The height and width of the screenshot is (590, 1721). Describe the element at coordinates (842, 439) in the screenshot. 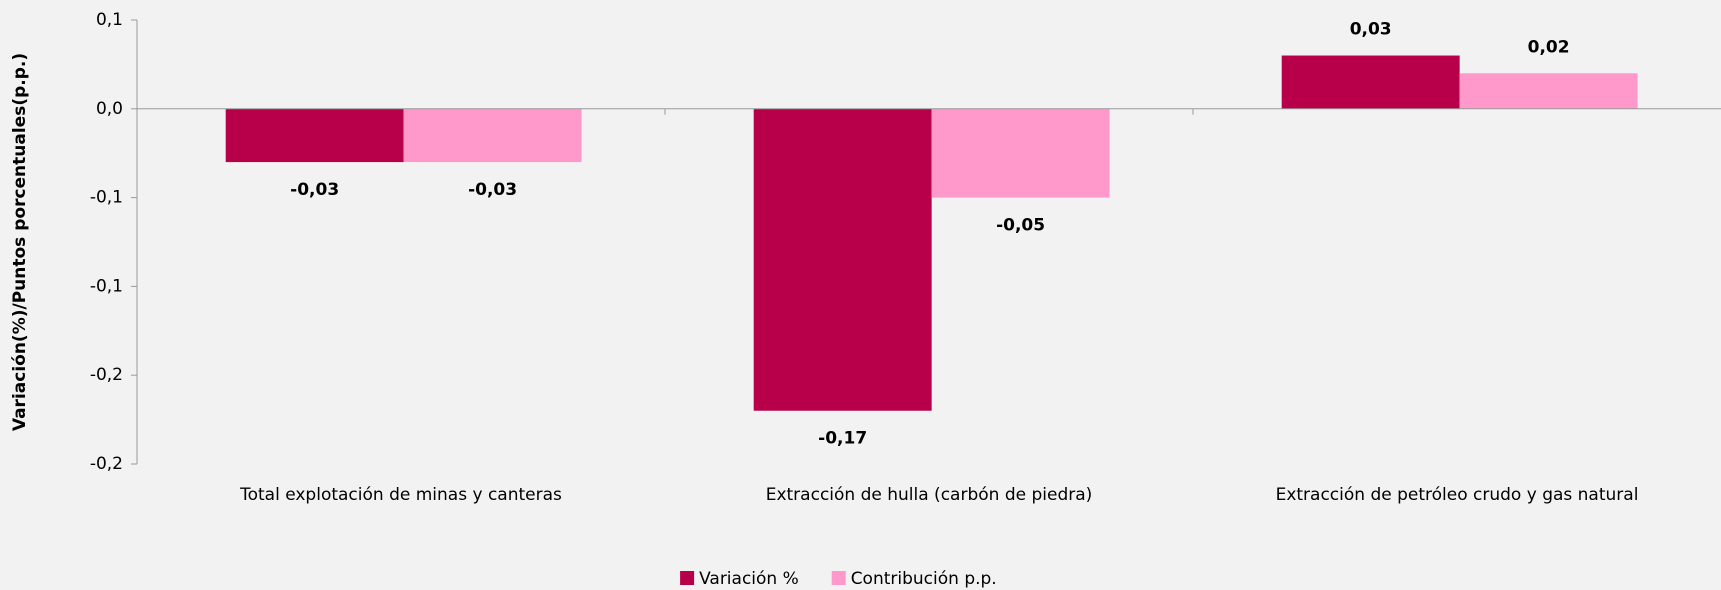

I see `data-label: -0,17` at that location.